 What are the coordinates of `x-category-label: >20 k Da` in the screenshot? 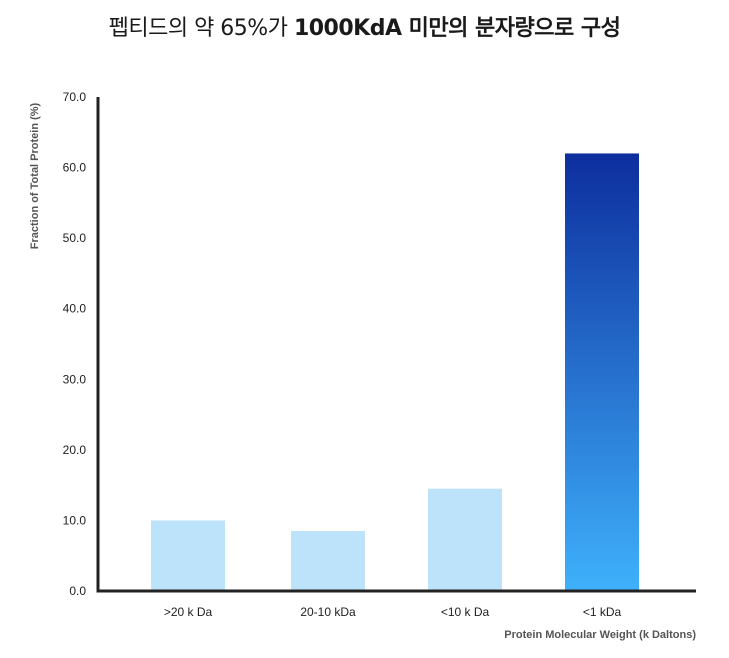 It's located at (188, 612).